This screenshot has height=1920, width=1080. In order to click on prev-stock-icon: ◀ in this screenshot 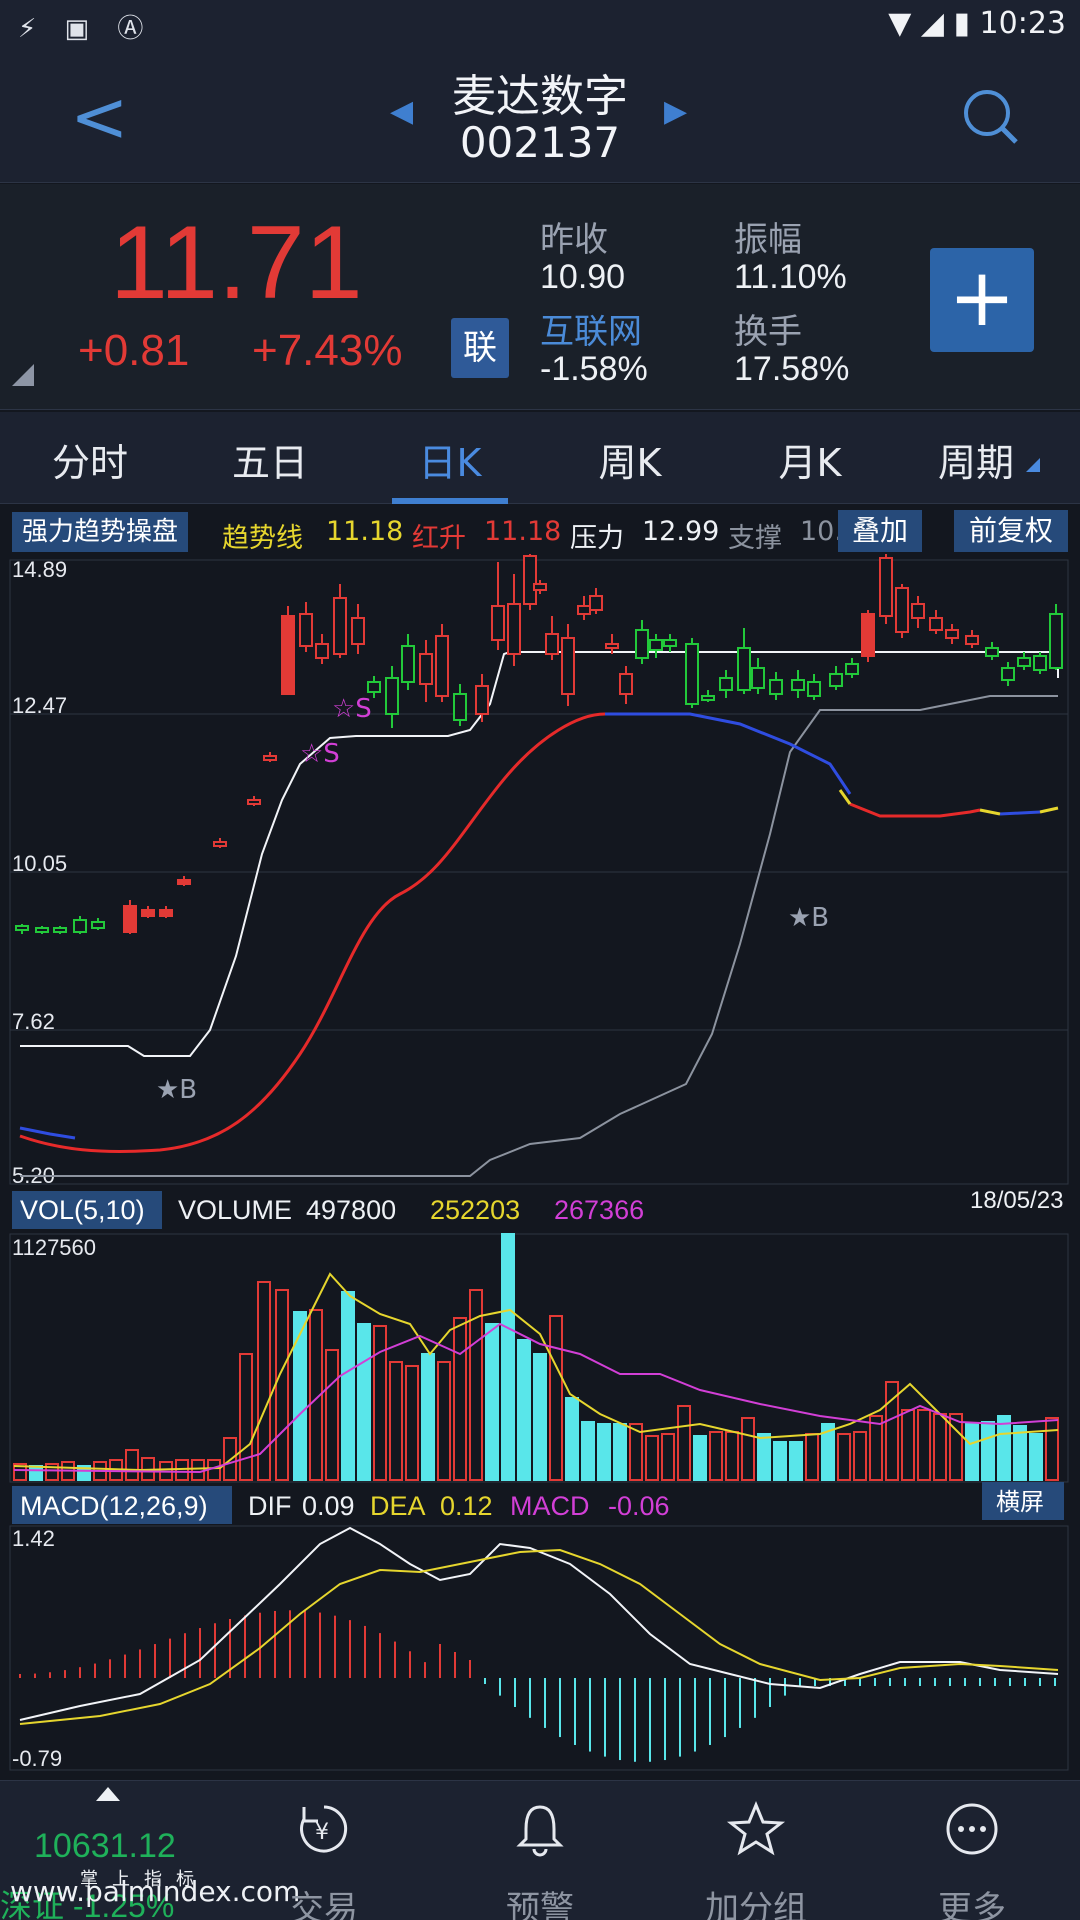, I will do `click(402, 111)`.